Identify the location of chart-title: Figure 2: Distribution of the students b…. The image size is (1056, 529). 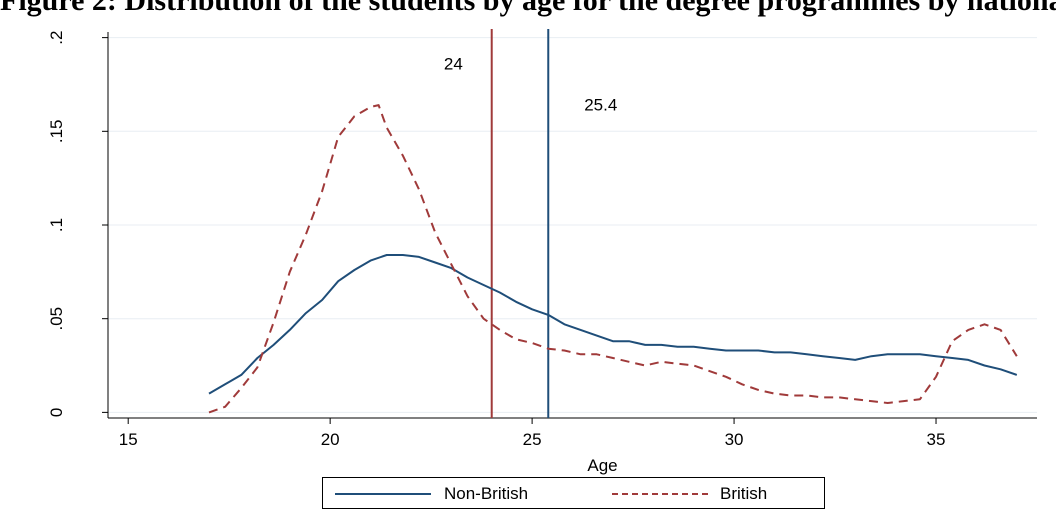
(528, 11).